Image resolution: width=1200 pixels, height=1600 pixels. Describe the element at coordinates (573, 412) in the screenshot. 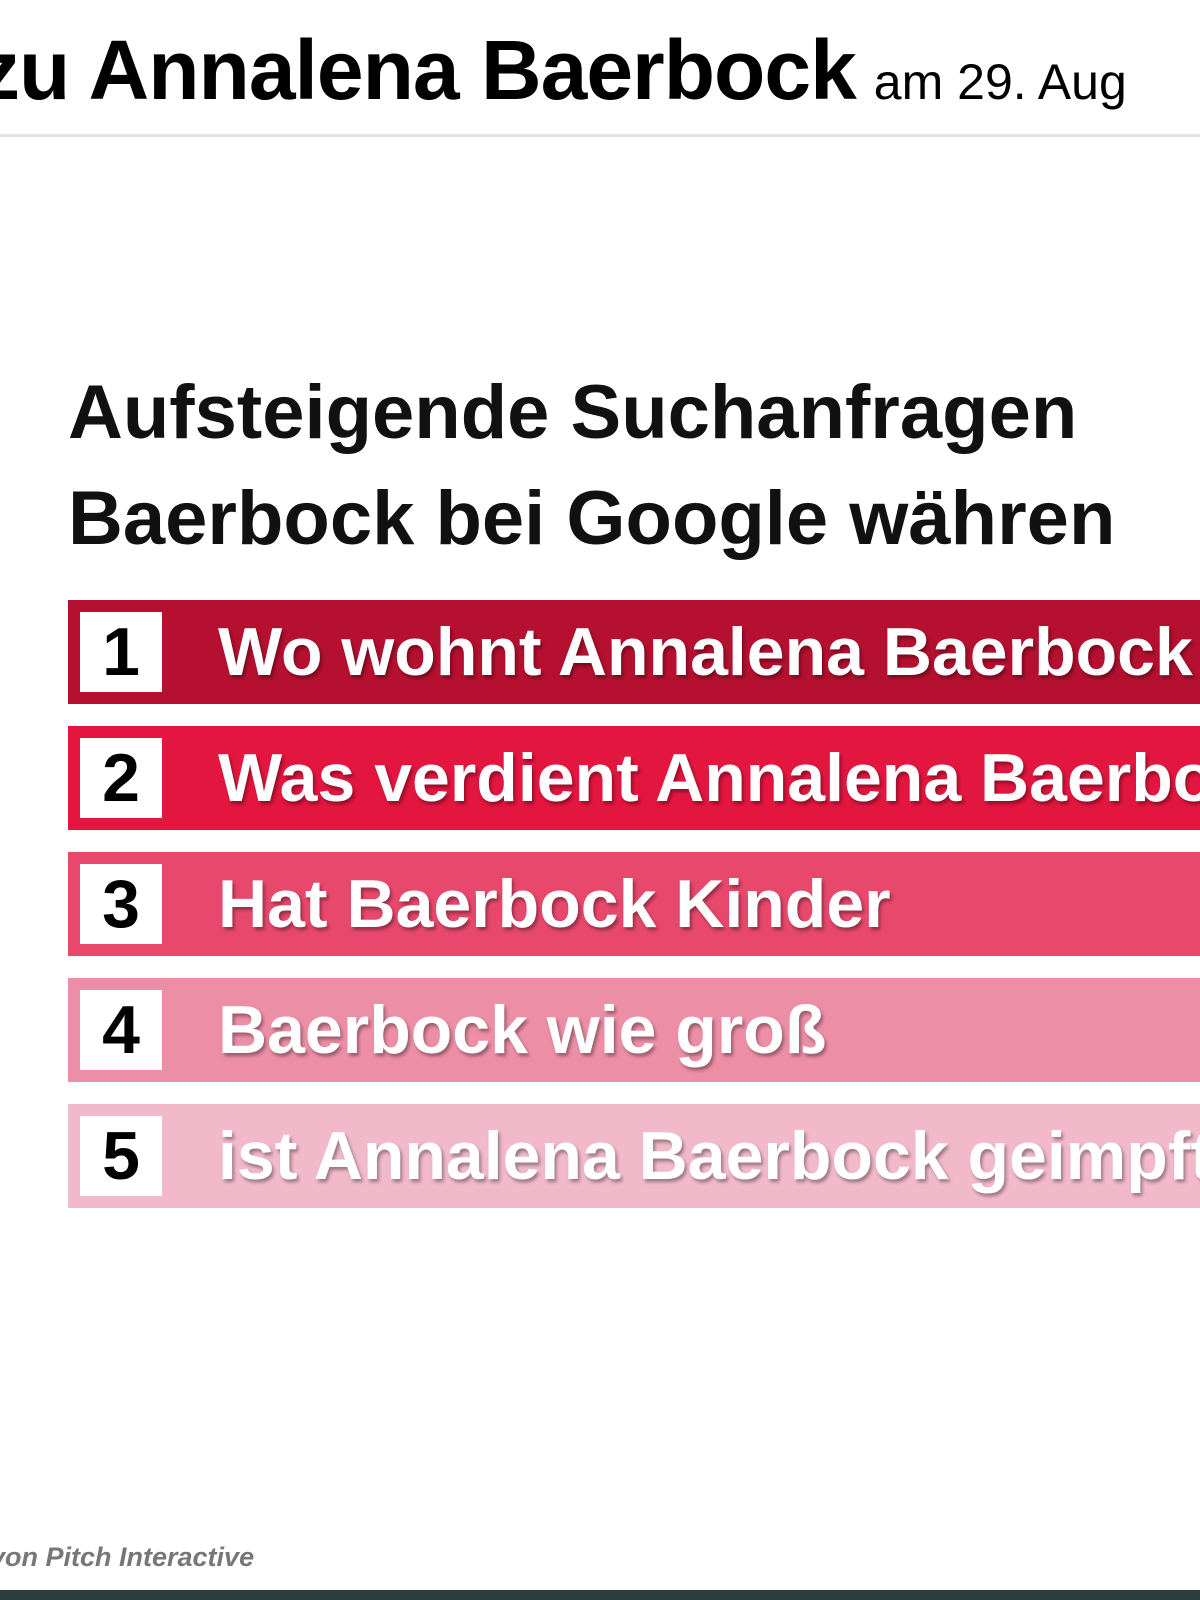

I see `heading-line-1: Aufsteigende Suchanfragen` at that location.